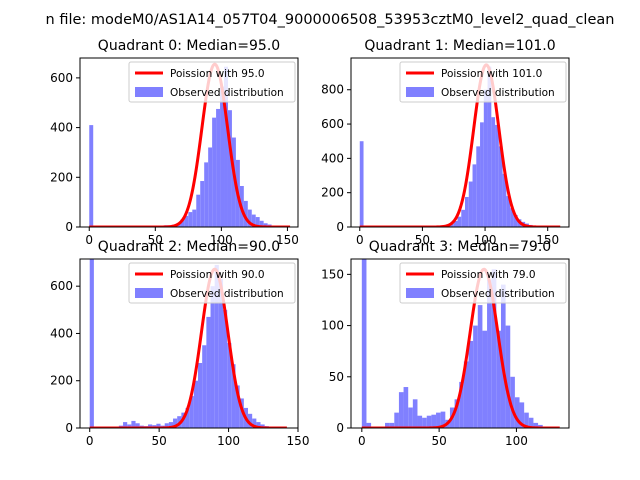 This screenshot has height=480, width=640. What do you see at coordinates (217, 74) in the screenshot?
I see `legend-line-label: Poission with 95.0` at bounding box center [217, 74].